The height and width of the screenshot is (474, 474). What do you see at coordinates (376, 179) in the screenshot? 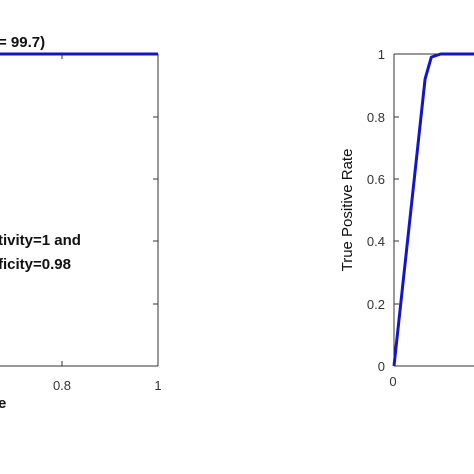
I see `right-ytick-label-0.6: 0.6` at bounding box center [376, 179].